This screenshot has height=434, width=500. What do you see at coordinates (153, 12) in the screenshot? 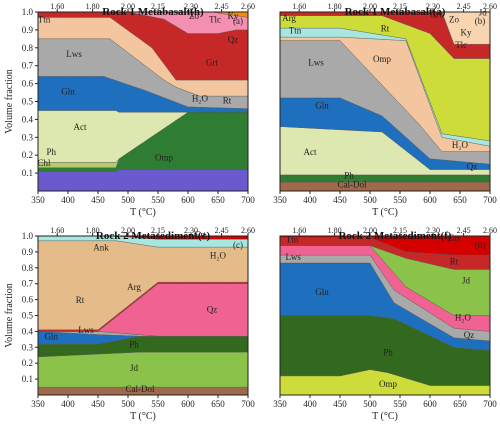
I see `panel-title: Rock 1 Metabasalt(h)` at bounding box center [153, 12].